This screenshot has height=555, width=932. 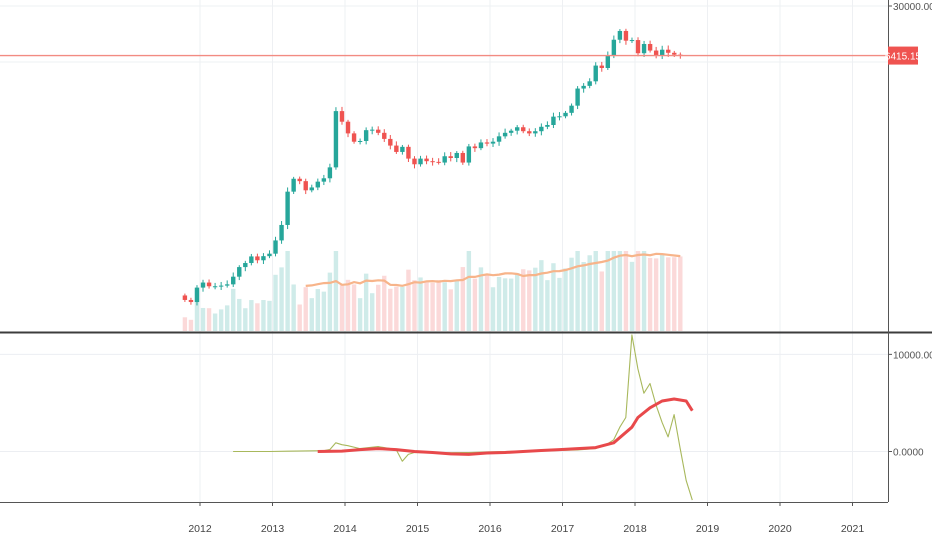 I want to click on time-axis-tick-label: 2013, so click(x=273, y=529).